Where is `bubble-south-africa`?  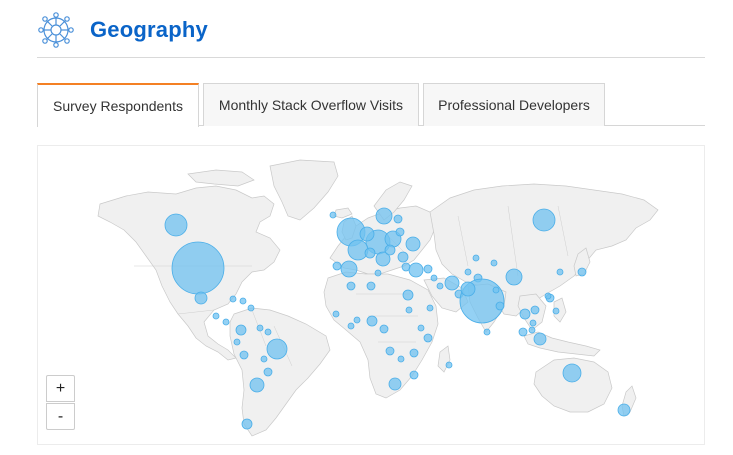
bubble-south-africa is located at coordinates (395, 384).